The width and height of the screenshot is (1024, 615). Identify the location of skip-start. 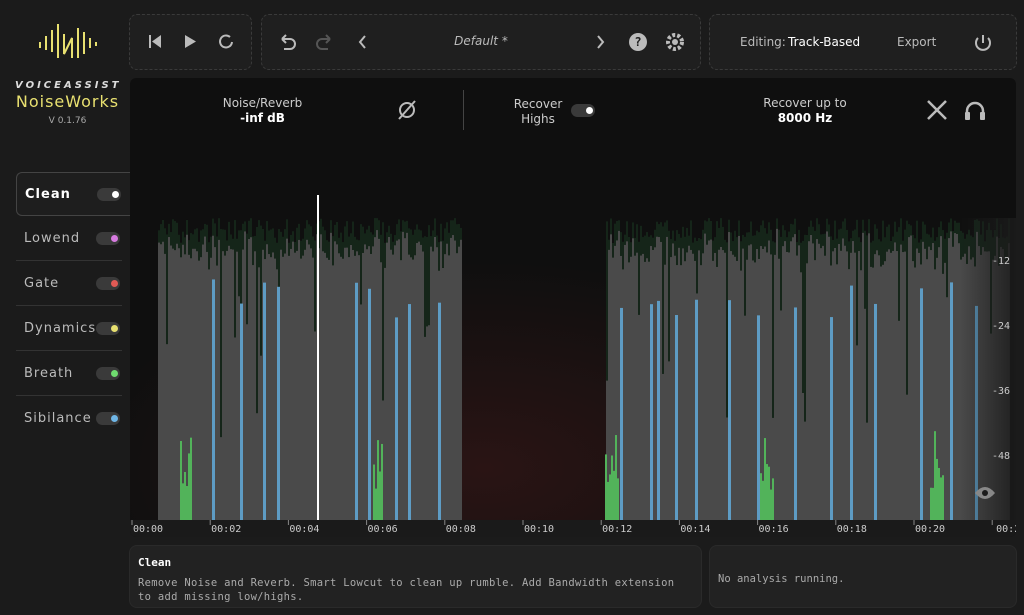
(150, 41).